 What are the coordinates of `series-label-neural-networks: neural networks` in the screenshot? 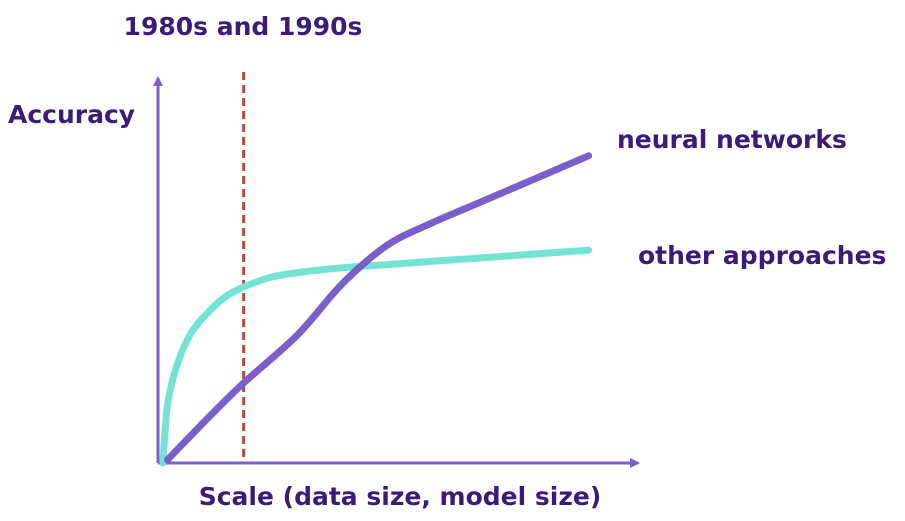 It's located at (732, 139).